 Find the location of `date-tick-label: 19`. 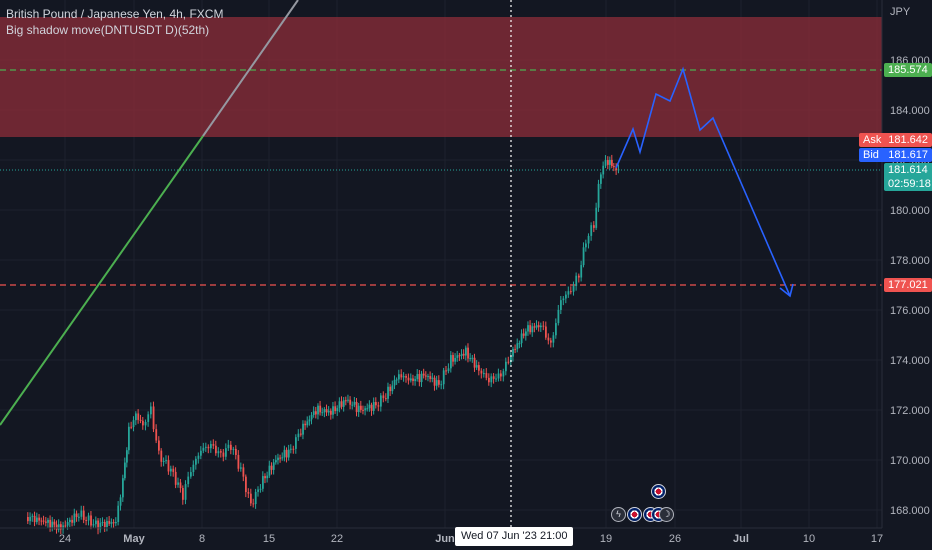

date-tick-label: 19 is located at coordinates (606, 539).